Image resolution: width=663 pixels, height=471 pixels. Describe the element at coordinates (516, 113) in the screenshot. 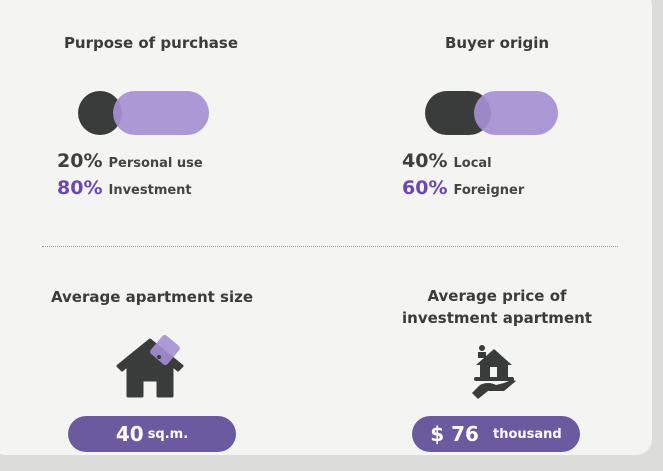

I see `foreigner-mark` at that location.